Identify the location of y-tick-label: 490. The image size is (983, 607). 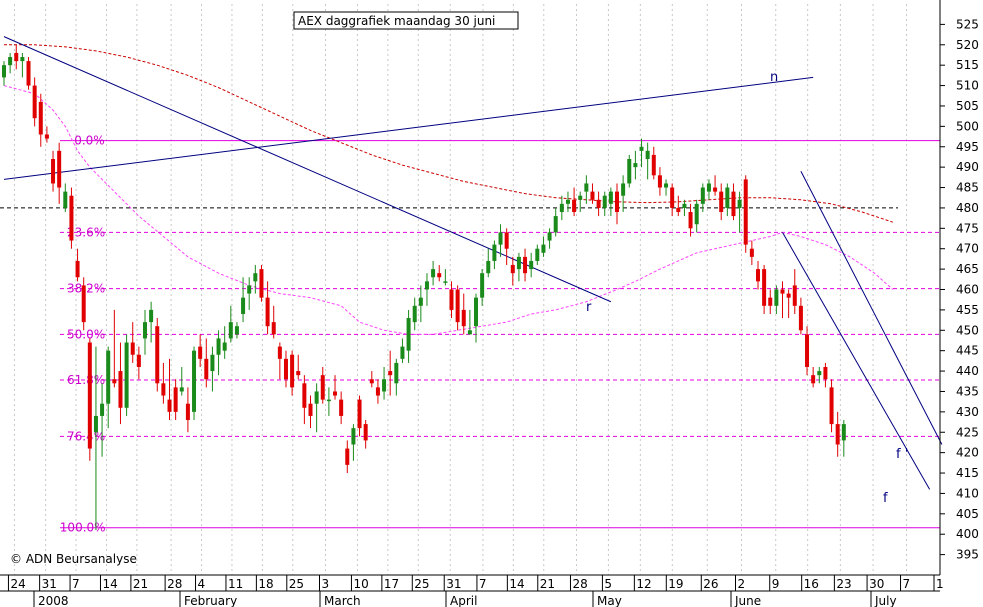
(967, 167).